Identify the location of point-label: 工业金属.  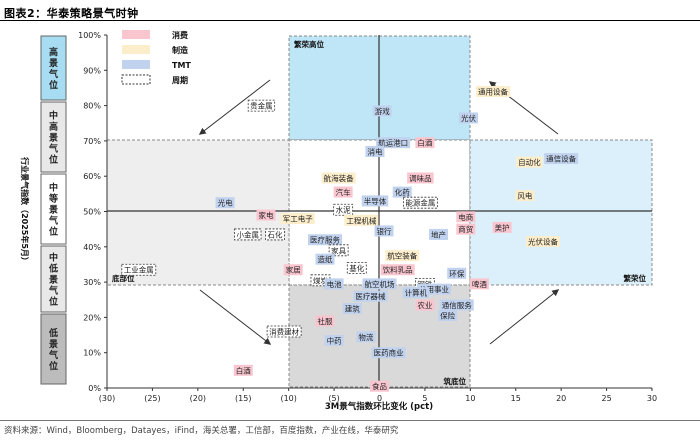
(139, 270).